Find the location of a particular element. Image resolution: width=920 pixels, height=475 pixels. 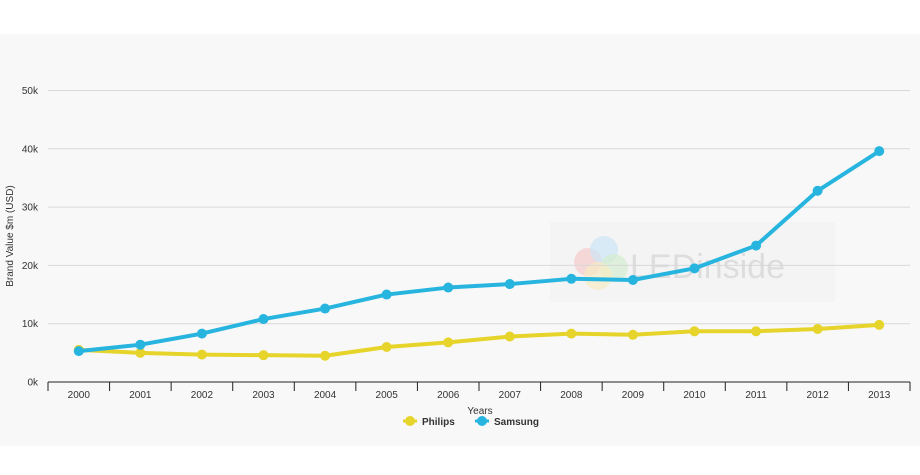

x-tick-label: 2003 is located at coordinates (263, 395).